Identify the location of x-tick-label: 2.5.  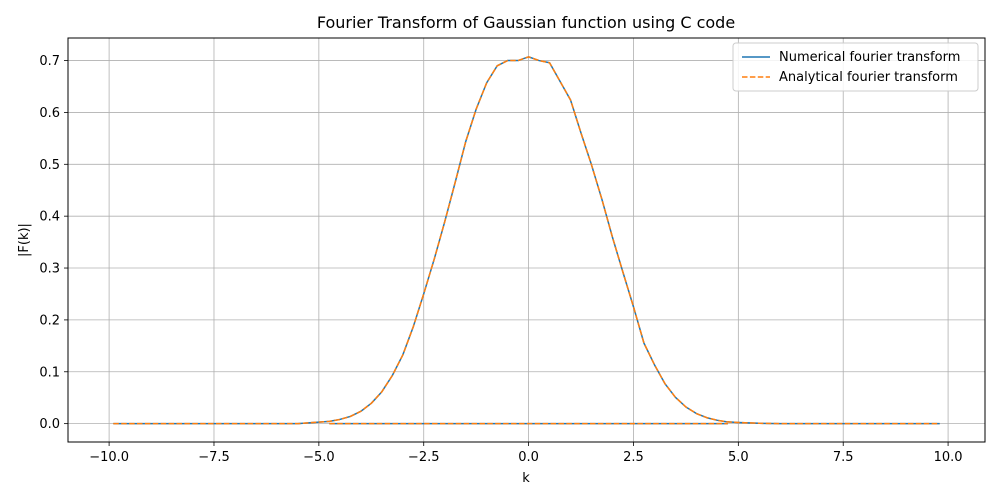
(633, 457).